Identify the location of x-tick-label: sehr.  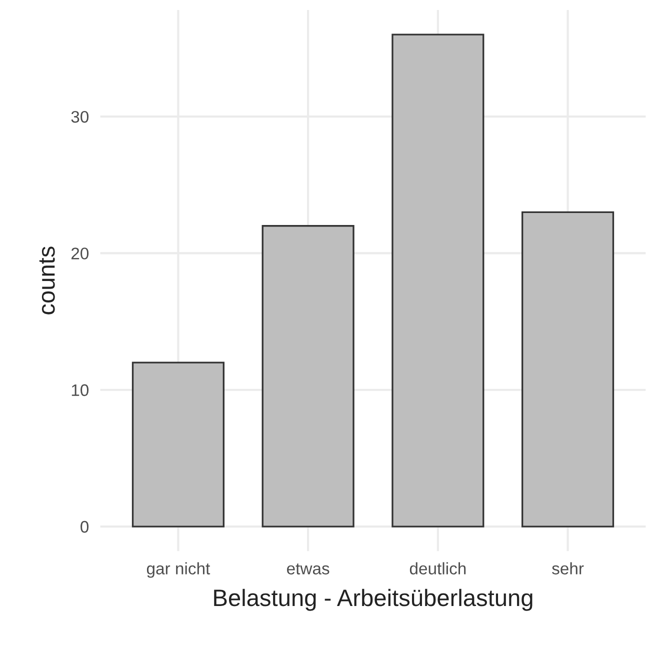
(568, 568).